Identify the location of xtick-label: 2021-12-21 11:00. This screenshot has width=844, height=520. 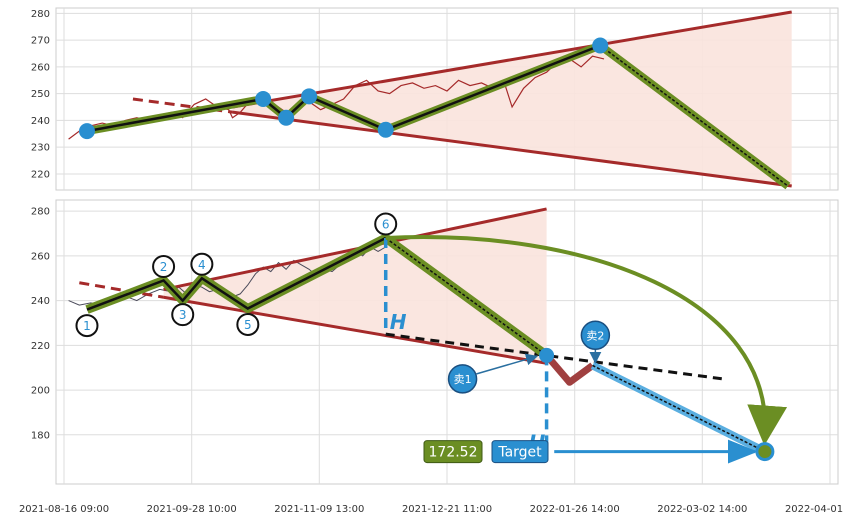
(447, 509).